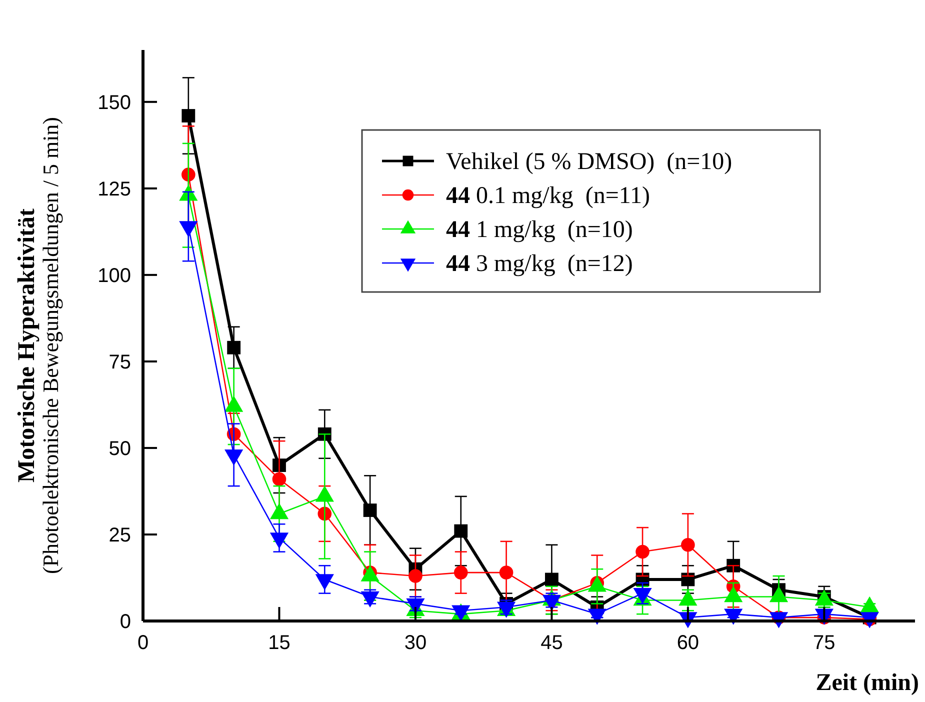 The width and height of the screenshot is (925, 702). Describe the element at coordinates (119, 449) in the screenshot. I see `y-tick-label: 50` at that location.